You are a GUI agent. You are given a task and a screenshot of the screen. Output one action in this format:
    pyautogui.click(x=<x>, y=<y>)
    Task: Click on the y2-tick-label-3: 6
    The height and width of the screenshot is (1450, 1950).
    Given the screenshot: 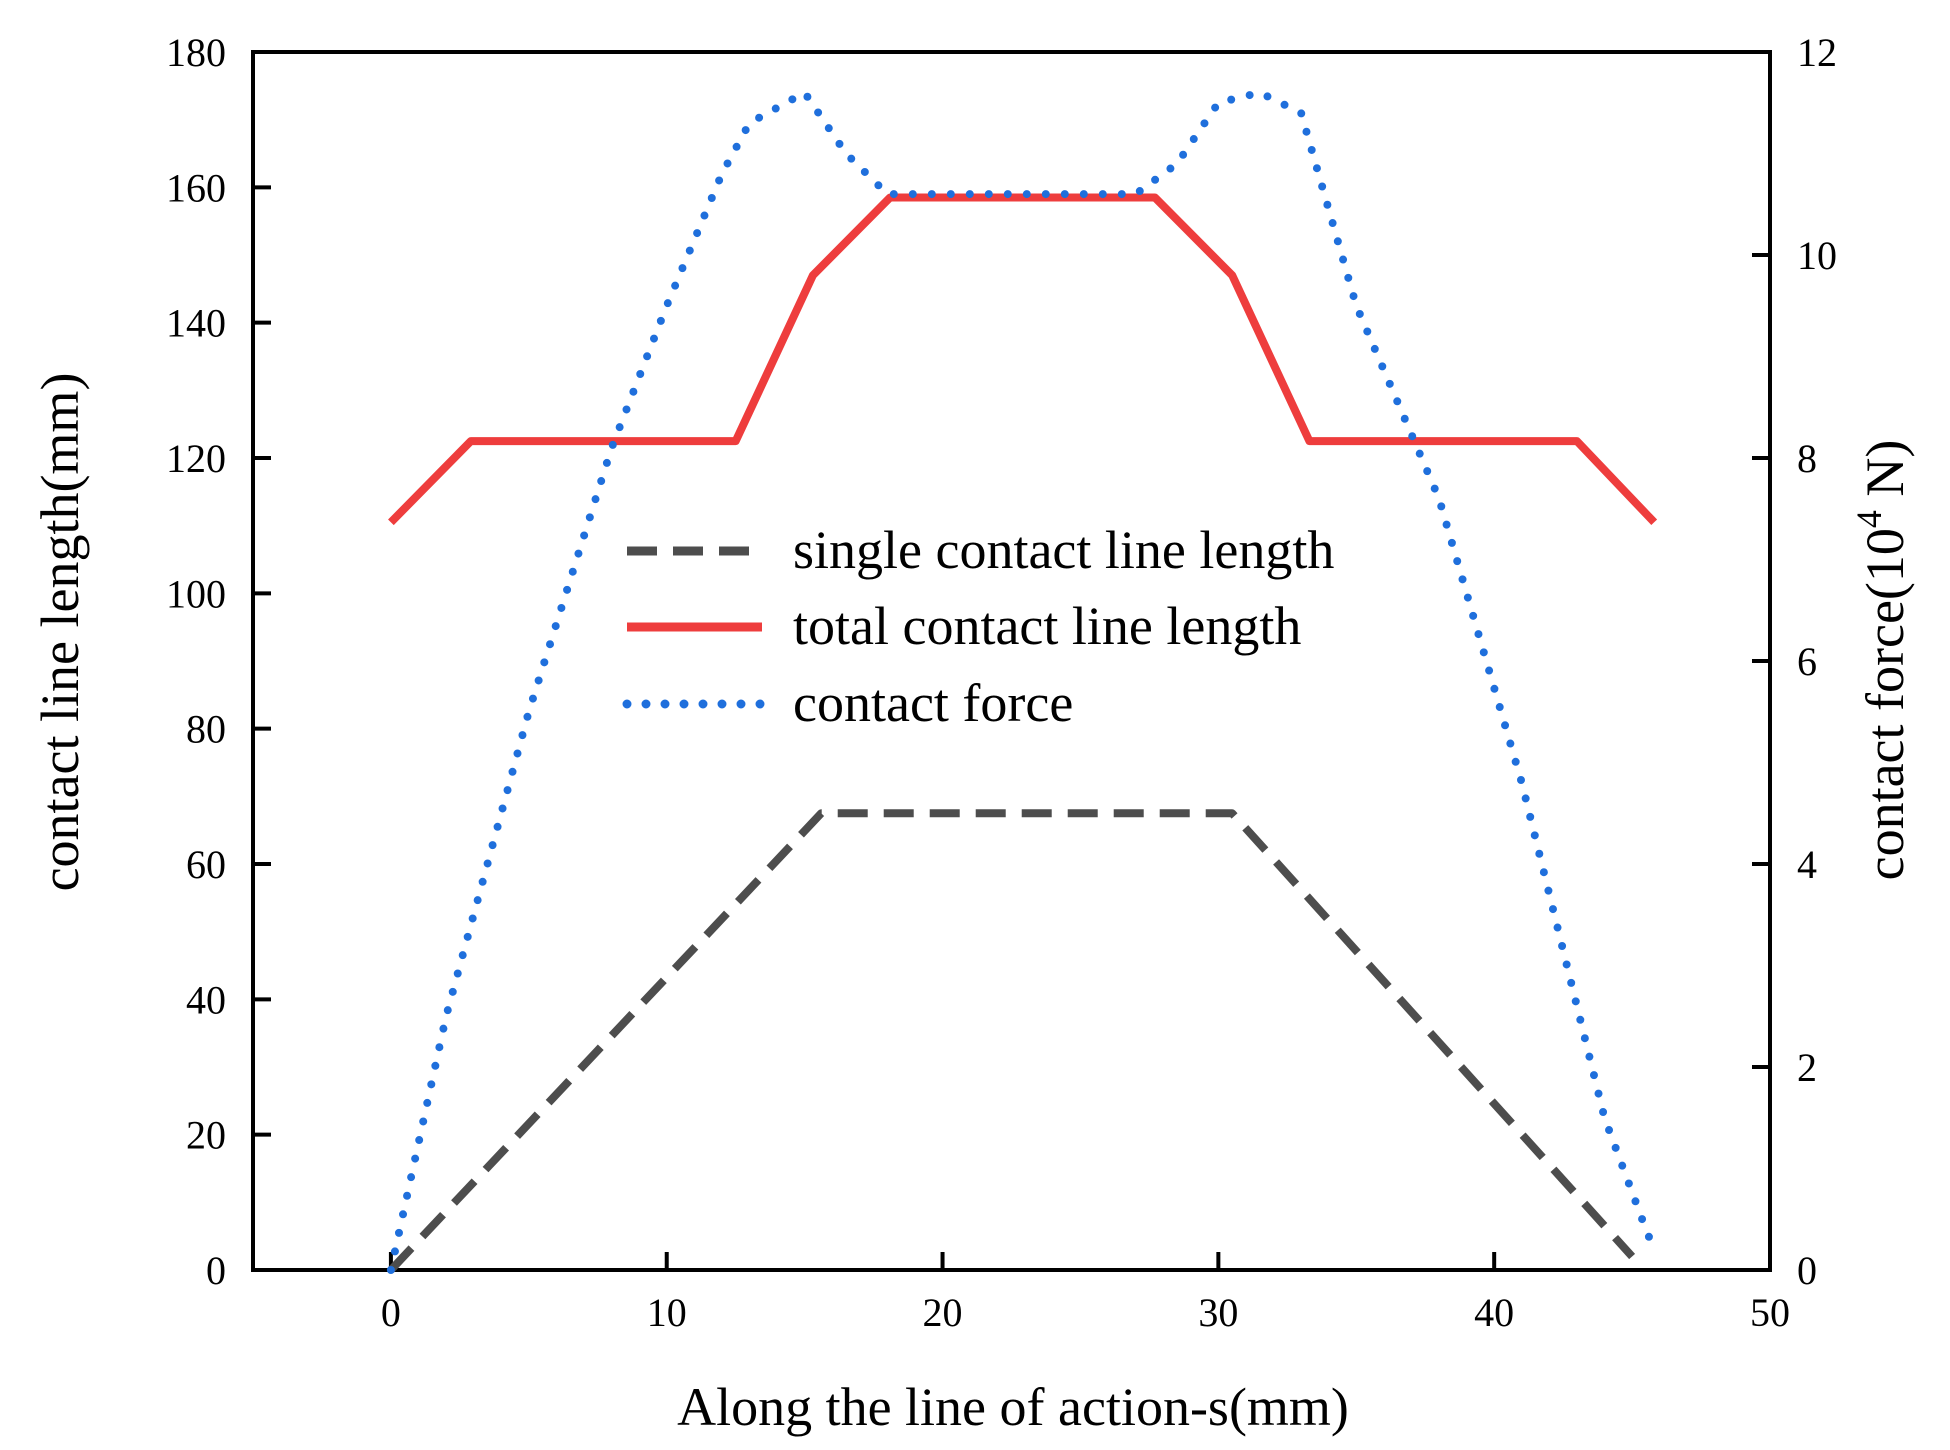 What is the action you would take?
    pyautogui.click(x=1807, y=661)
    